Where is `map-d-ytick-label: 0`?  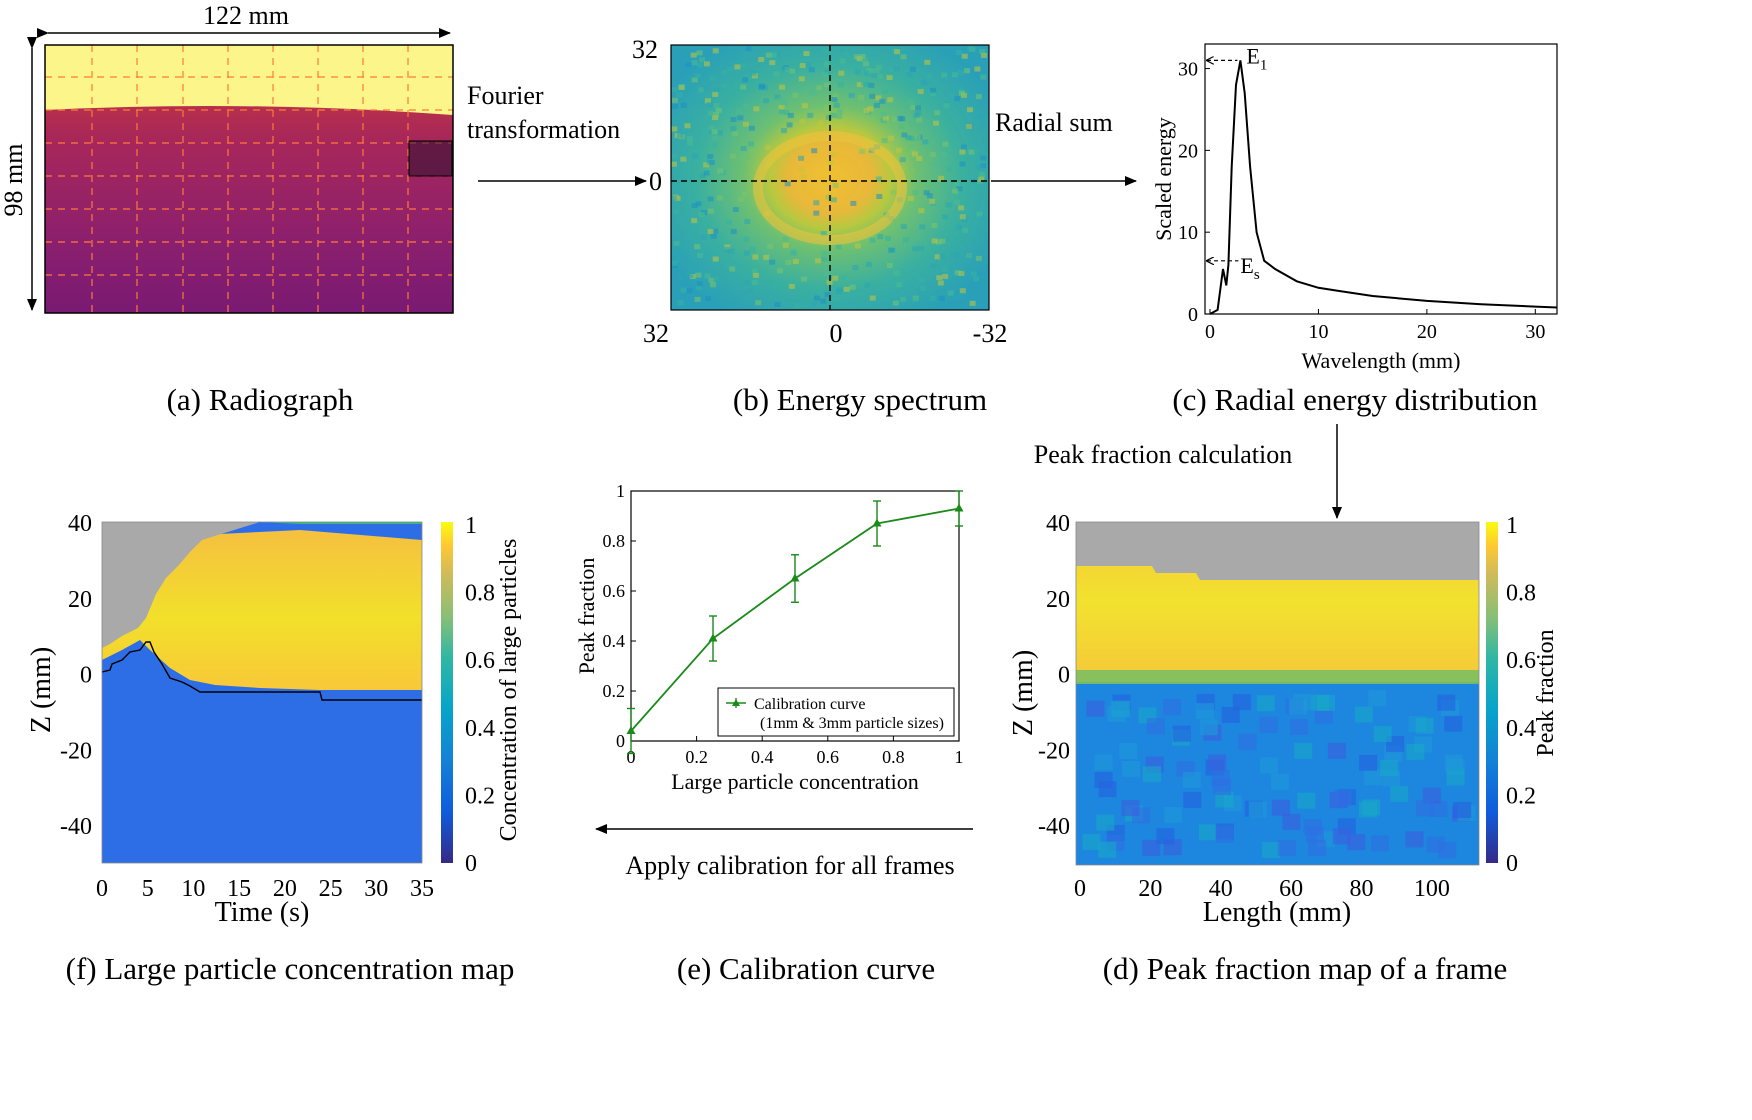
map-d-ytick-label: 0 is located at coordinates (1064, 676).